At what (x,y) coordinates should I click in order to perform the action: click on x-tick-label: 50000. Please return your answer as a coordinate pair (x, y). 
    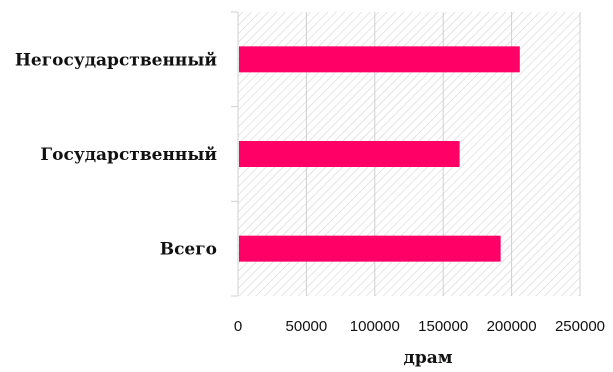
    Looking at the image, I should click on (307, 326).